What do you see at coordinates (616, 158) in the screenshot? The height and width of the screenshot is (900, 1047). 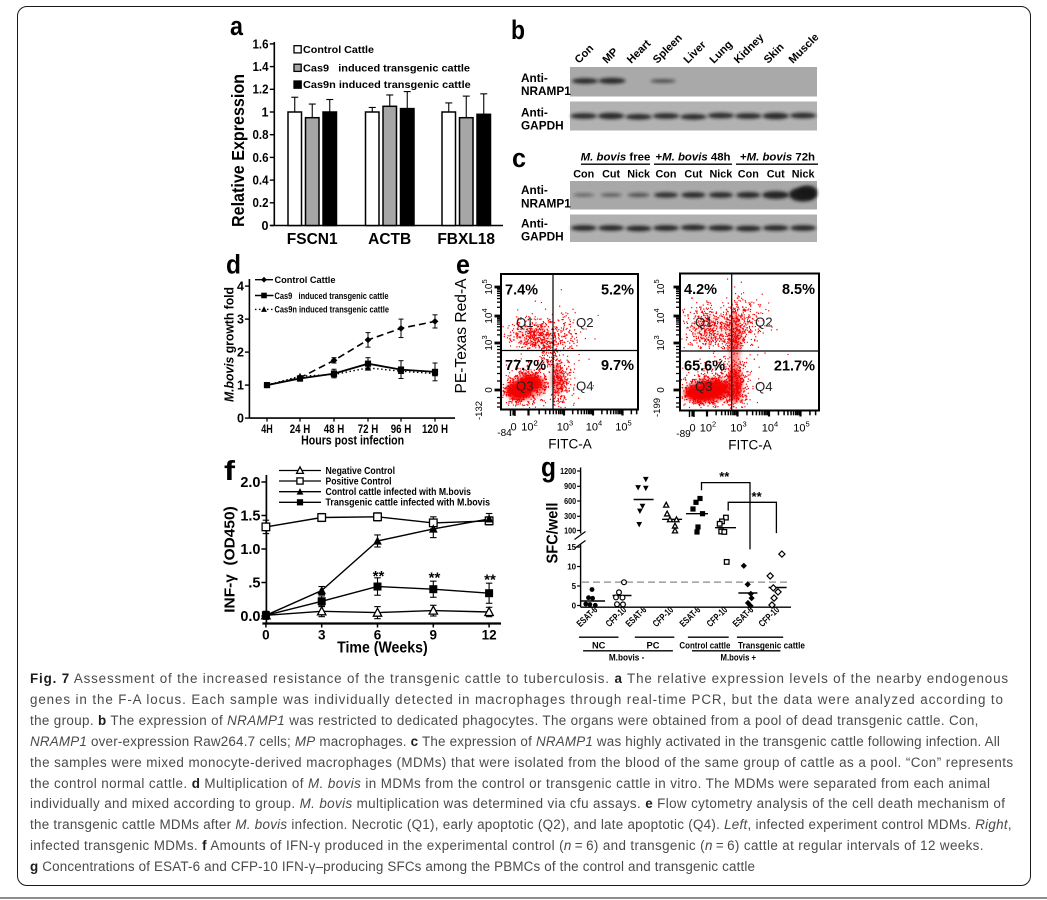 I see `svg-text: M. bovis free` at bounding box center [616, 158].